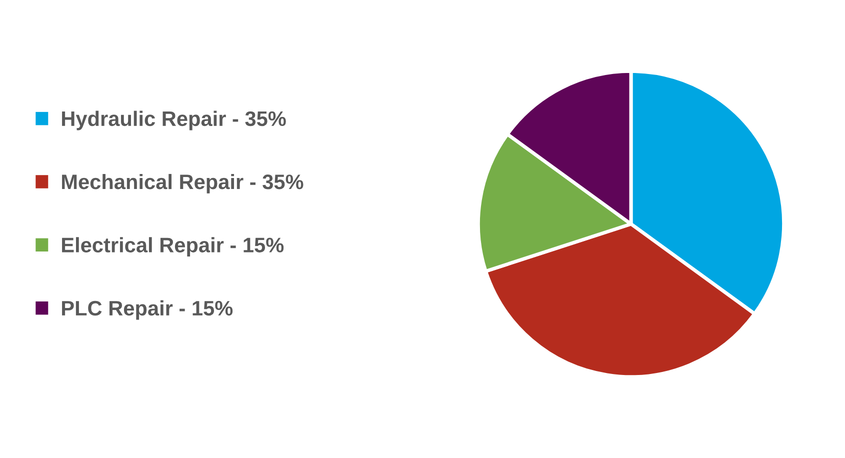  I want to click on legend-label: Hydraulic Repair - 35%, so click(174, 120).